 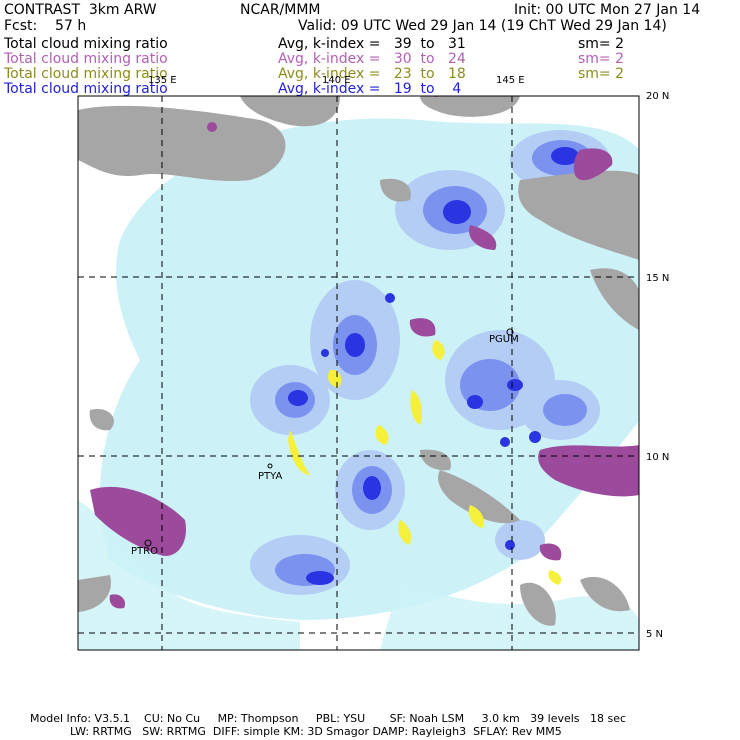 I want to click on forecast-hour: Fcst: 57 h, so click(x=45, y=26).